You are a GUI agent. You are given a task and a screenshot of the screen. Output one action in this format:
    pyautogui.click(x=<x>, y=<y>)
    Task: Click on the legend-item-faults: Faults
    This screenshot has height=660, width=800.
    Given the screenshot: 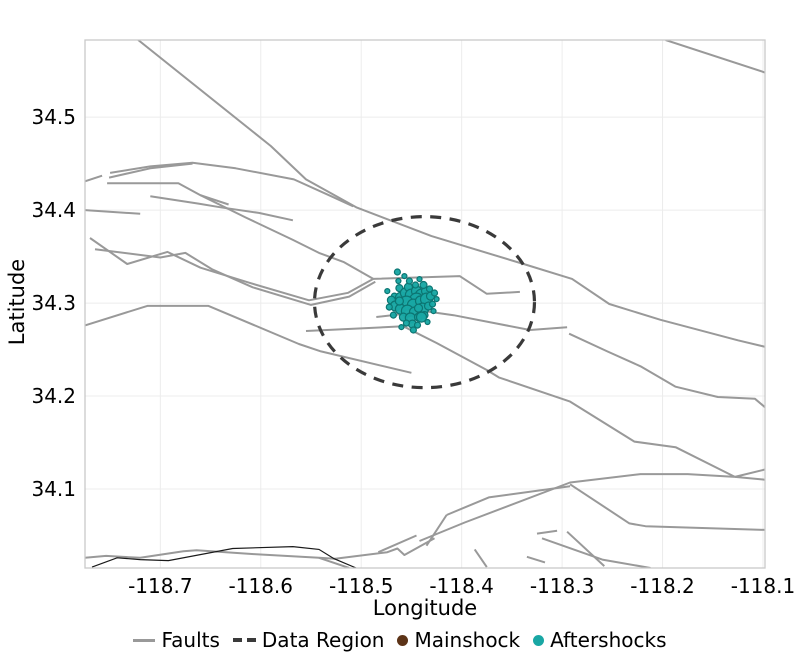 What is the action you would take?
    pyautogui.click(x=176, y=640)
    